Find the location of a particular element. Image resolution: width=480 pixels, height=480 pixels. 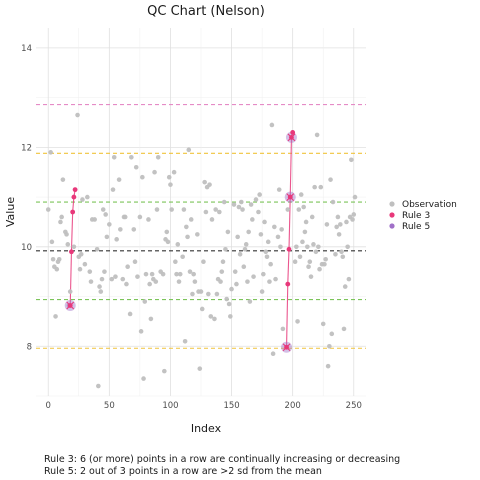

flag-cross-marker is located at coordinates (70, 305).